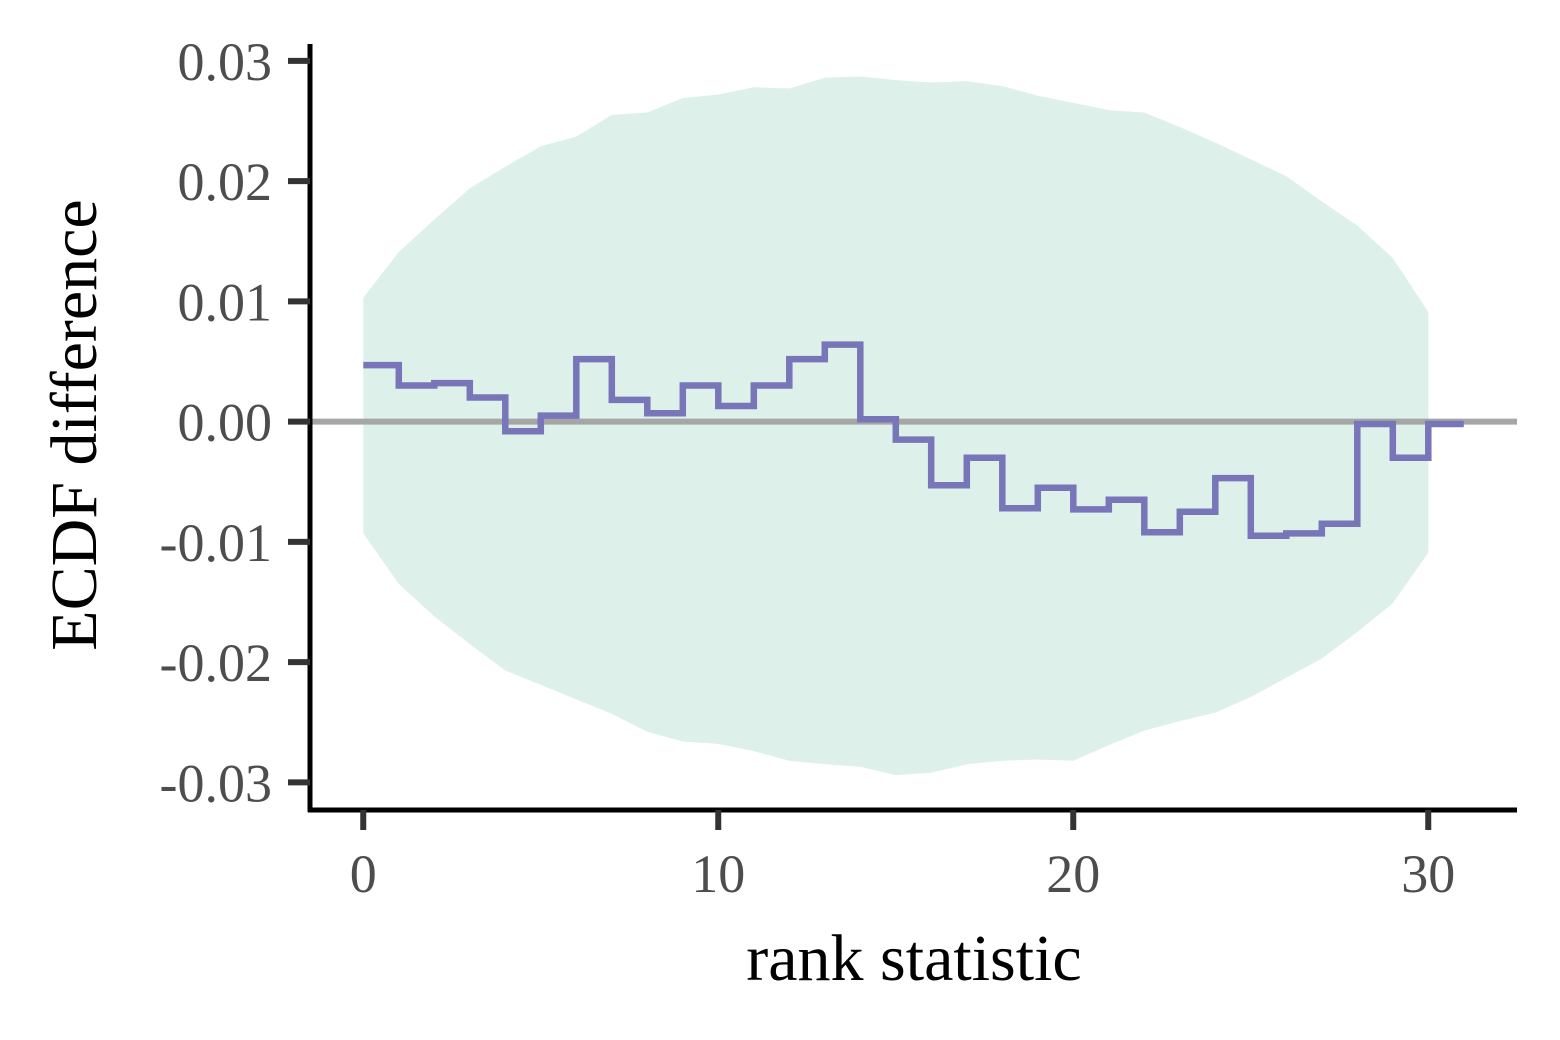  What do you see at coordinates (225, 62) in the screenshot?
I see `y-tick-label: 0.03` at bounding box center [225, 62].